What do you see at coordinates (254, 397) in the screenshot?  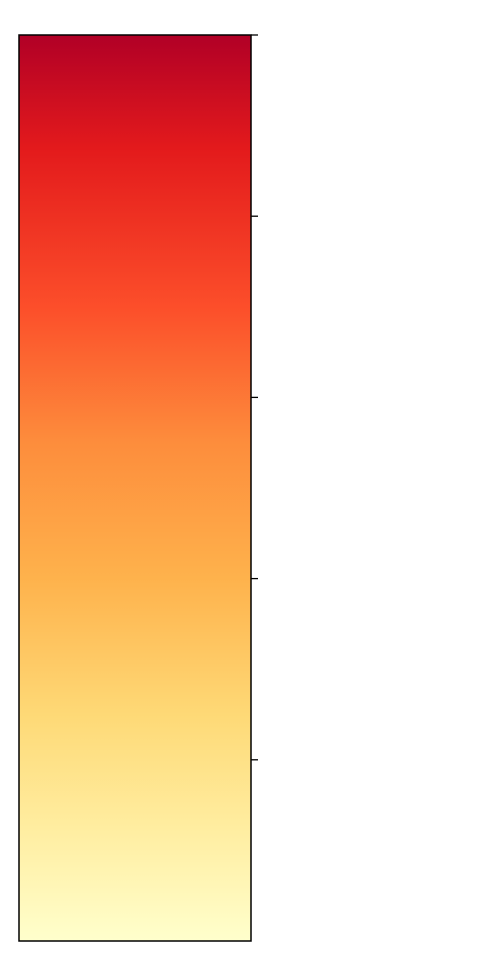 I see `colorbar-ticks` at bounding box center [254, 397].